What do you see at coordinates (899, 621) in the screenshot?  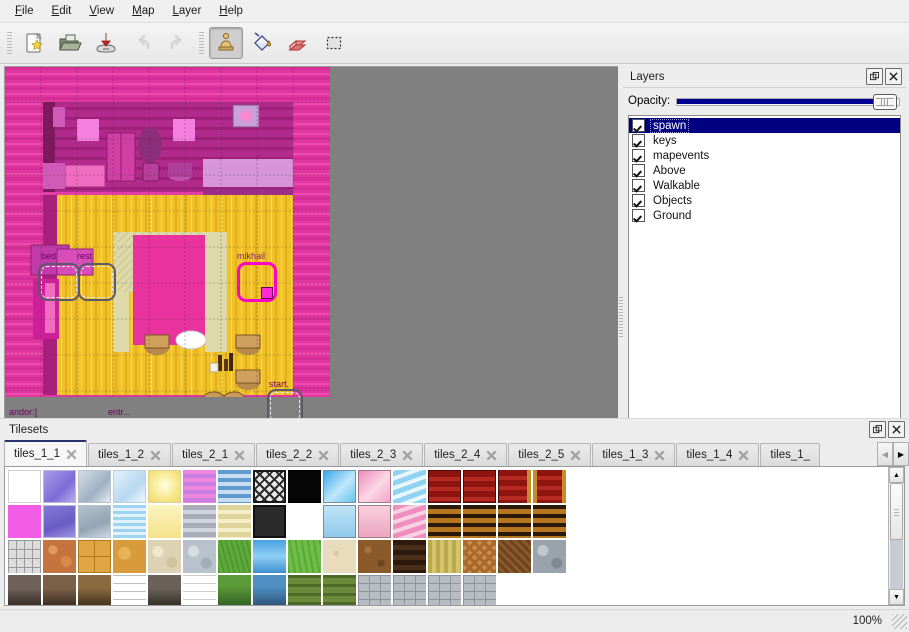 I see `resize-grip` at bounding box center [899, 621].